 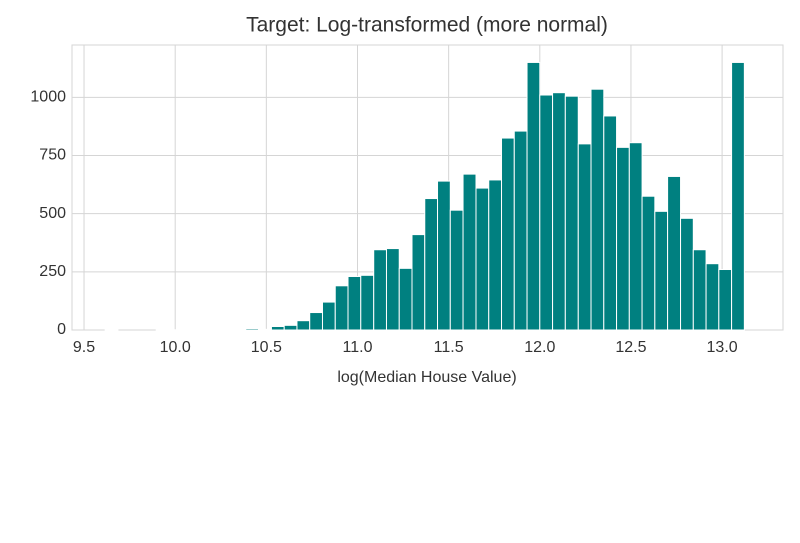 What do you see at coordinates (426, 377) in the screenshot?
I see `x-axis-label: log(Median House Value)` at bounding box center [426, 377].